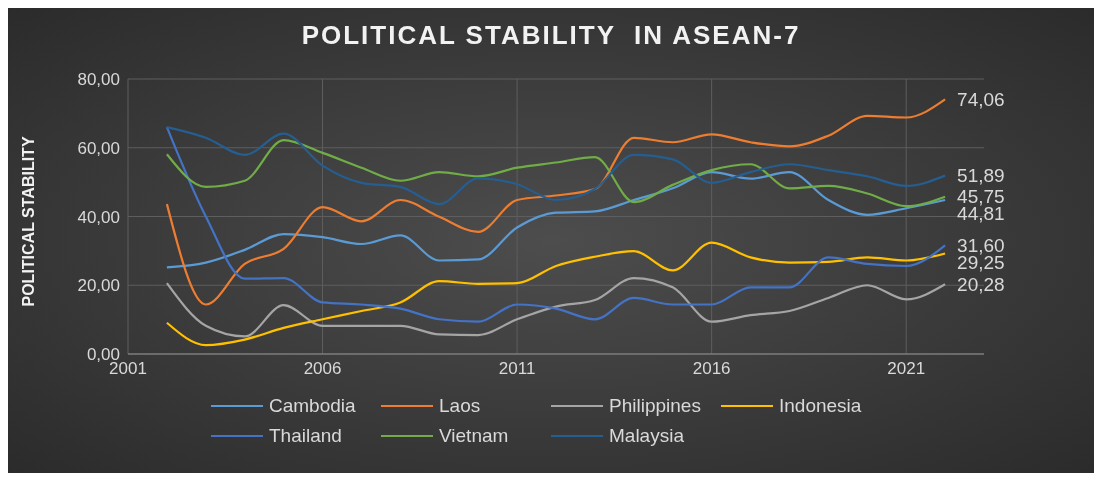 This screenshot has width=1102, height=481. I want to click on legend-label: Philippines, so click(655, 406).